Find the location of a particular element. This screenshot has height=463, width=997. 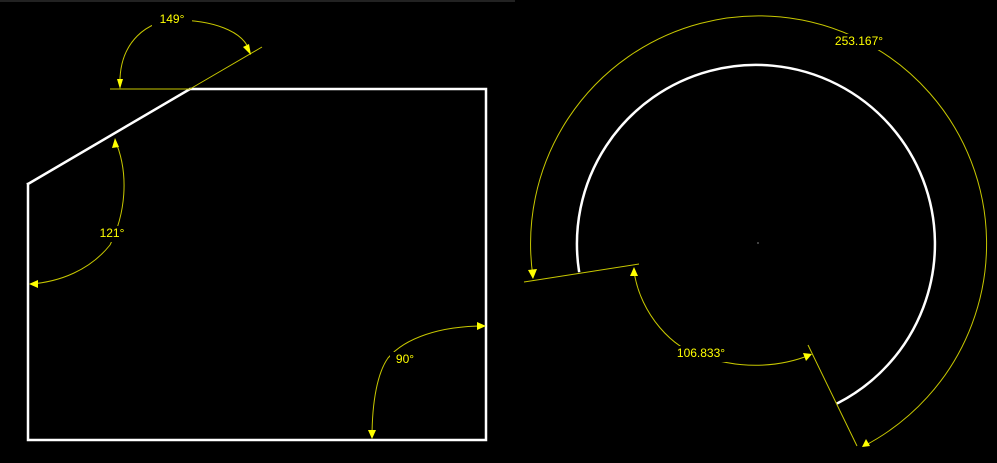

dimension-253-label-bg is located at coordinates (859, 42).